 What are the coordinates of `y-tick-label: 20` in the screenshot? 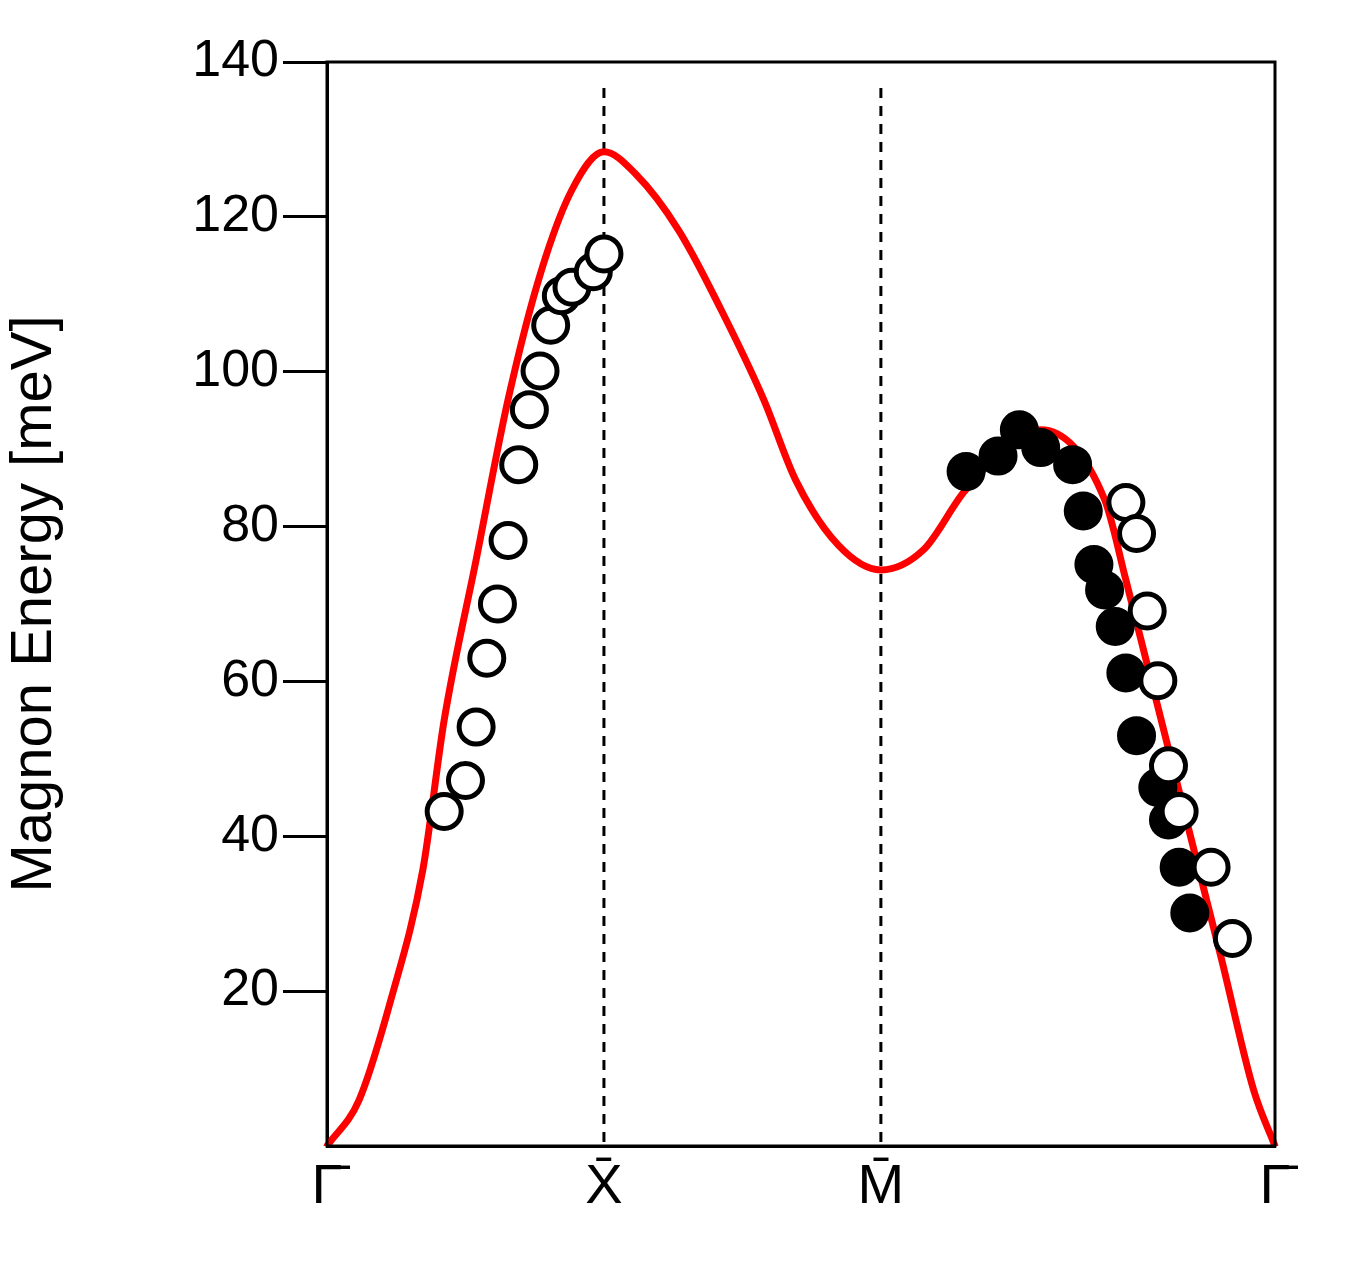 It's located at (250, 987).